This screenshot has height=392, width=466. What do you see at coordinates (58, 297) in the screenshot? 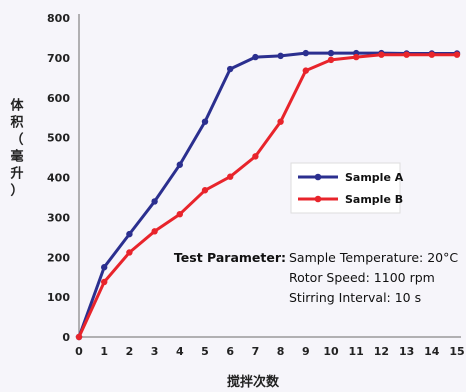
I see `y-tick-label: 100` at bounding box center [58, 297].